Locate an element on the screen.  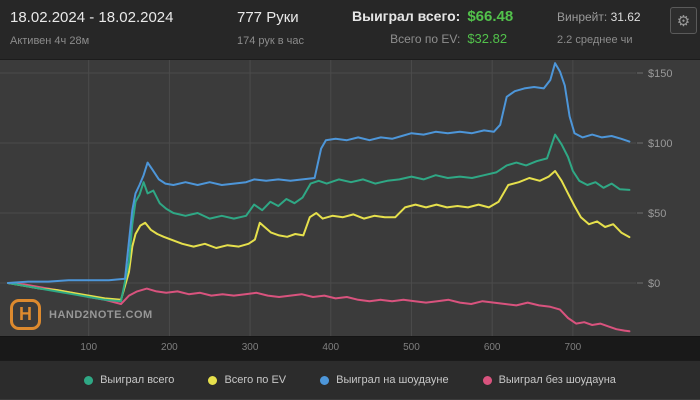
x-axis-label: 100 is located at coordinates (89, 347).